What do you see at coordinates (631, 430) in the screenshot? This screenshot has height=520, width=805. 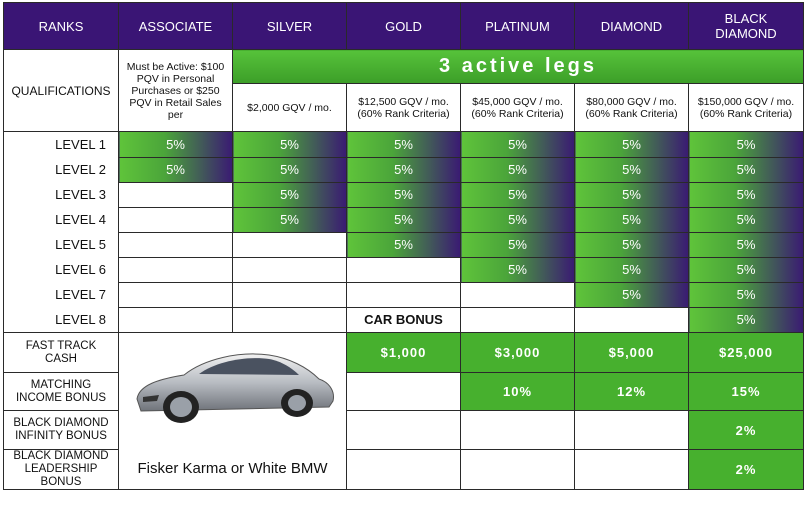 I see `infinity-diamond` at bounding box center [631, 430].